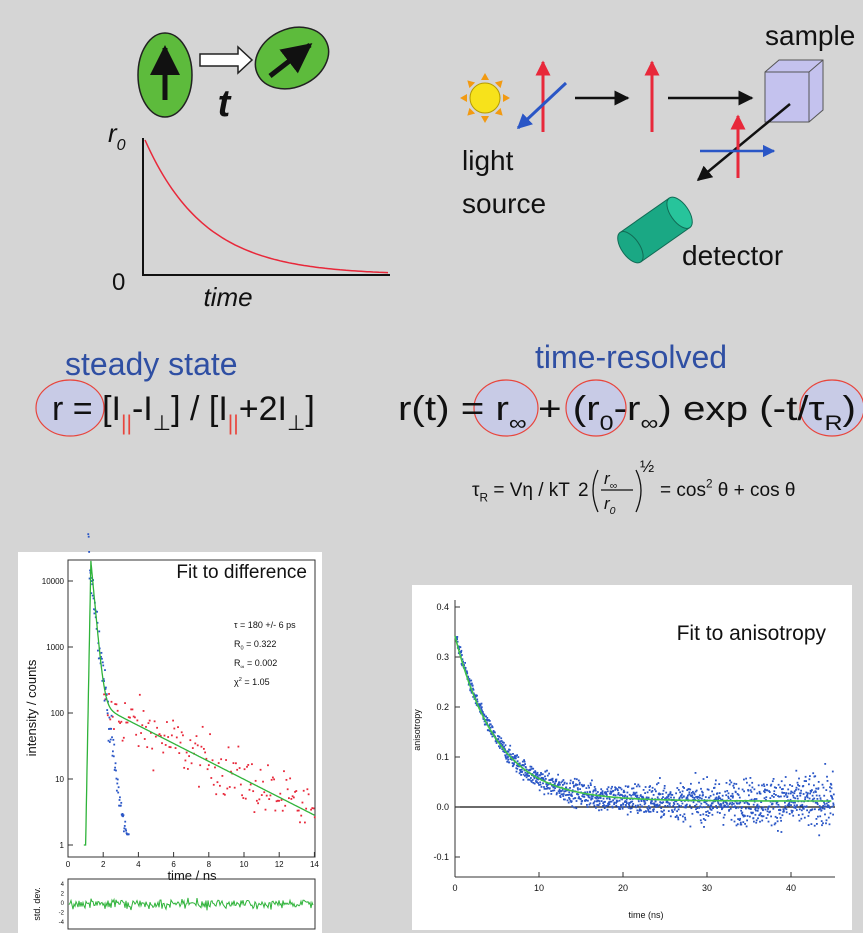 Image resolution: width=863 pixels, height=933 pixels. What do you see at coordinates (59, 779) in the screenshot?
I see `y-tick-label: 10` at bounding box center [59, 779].